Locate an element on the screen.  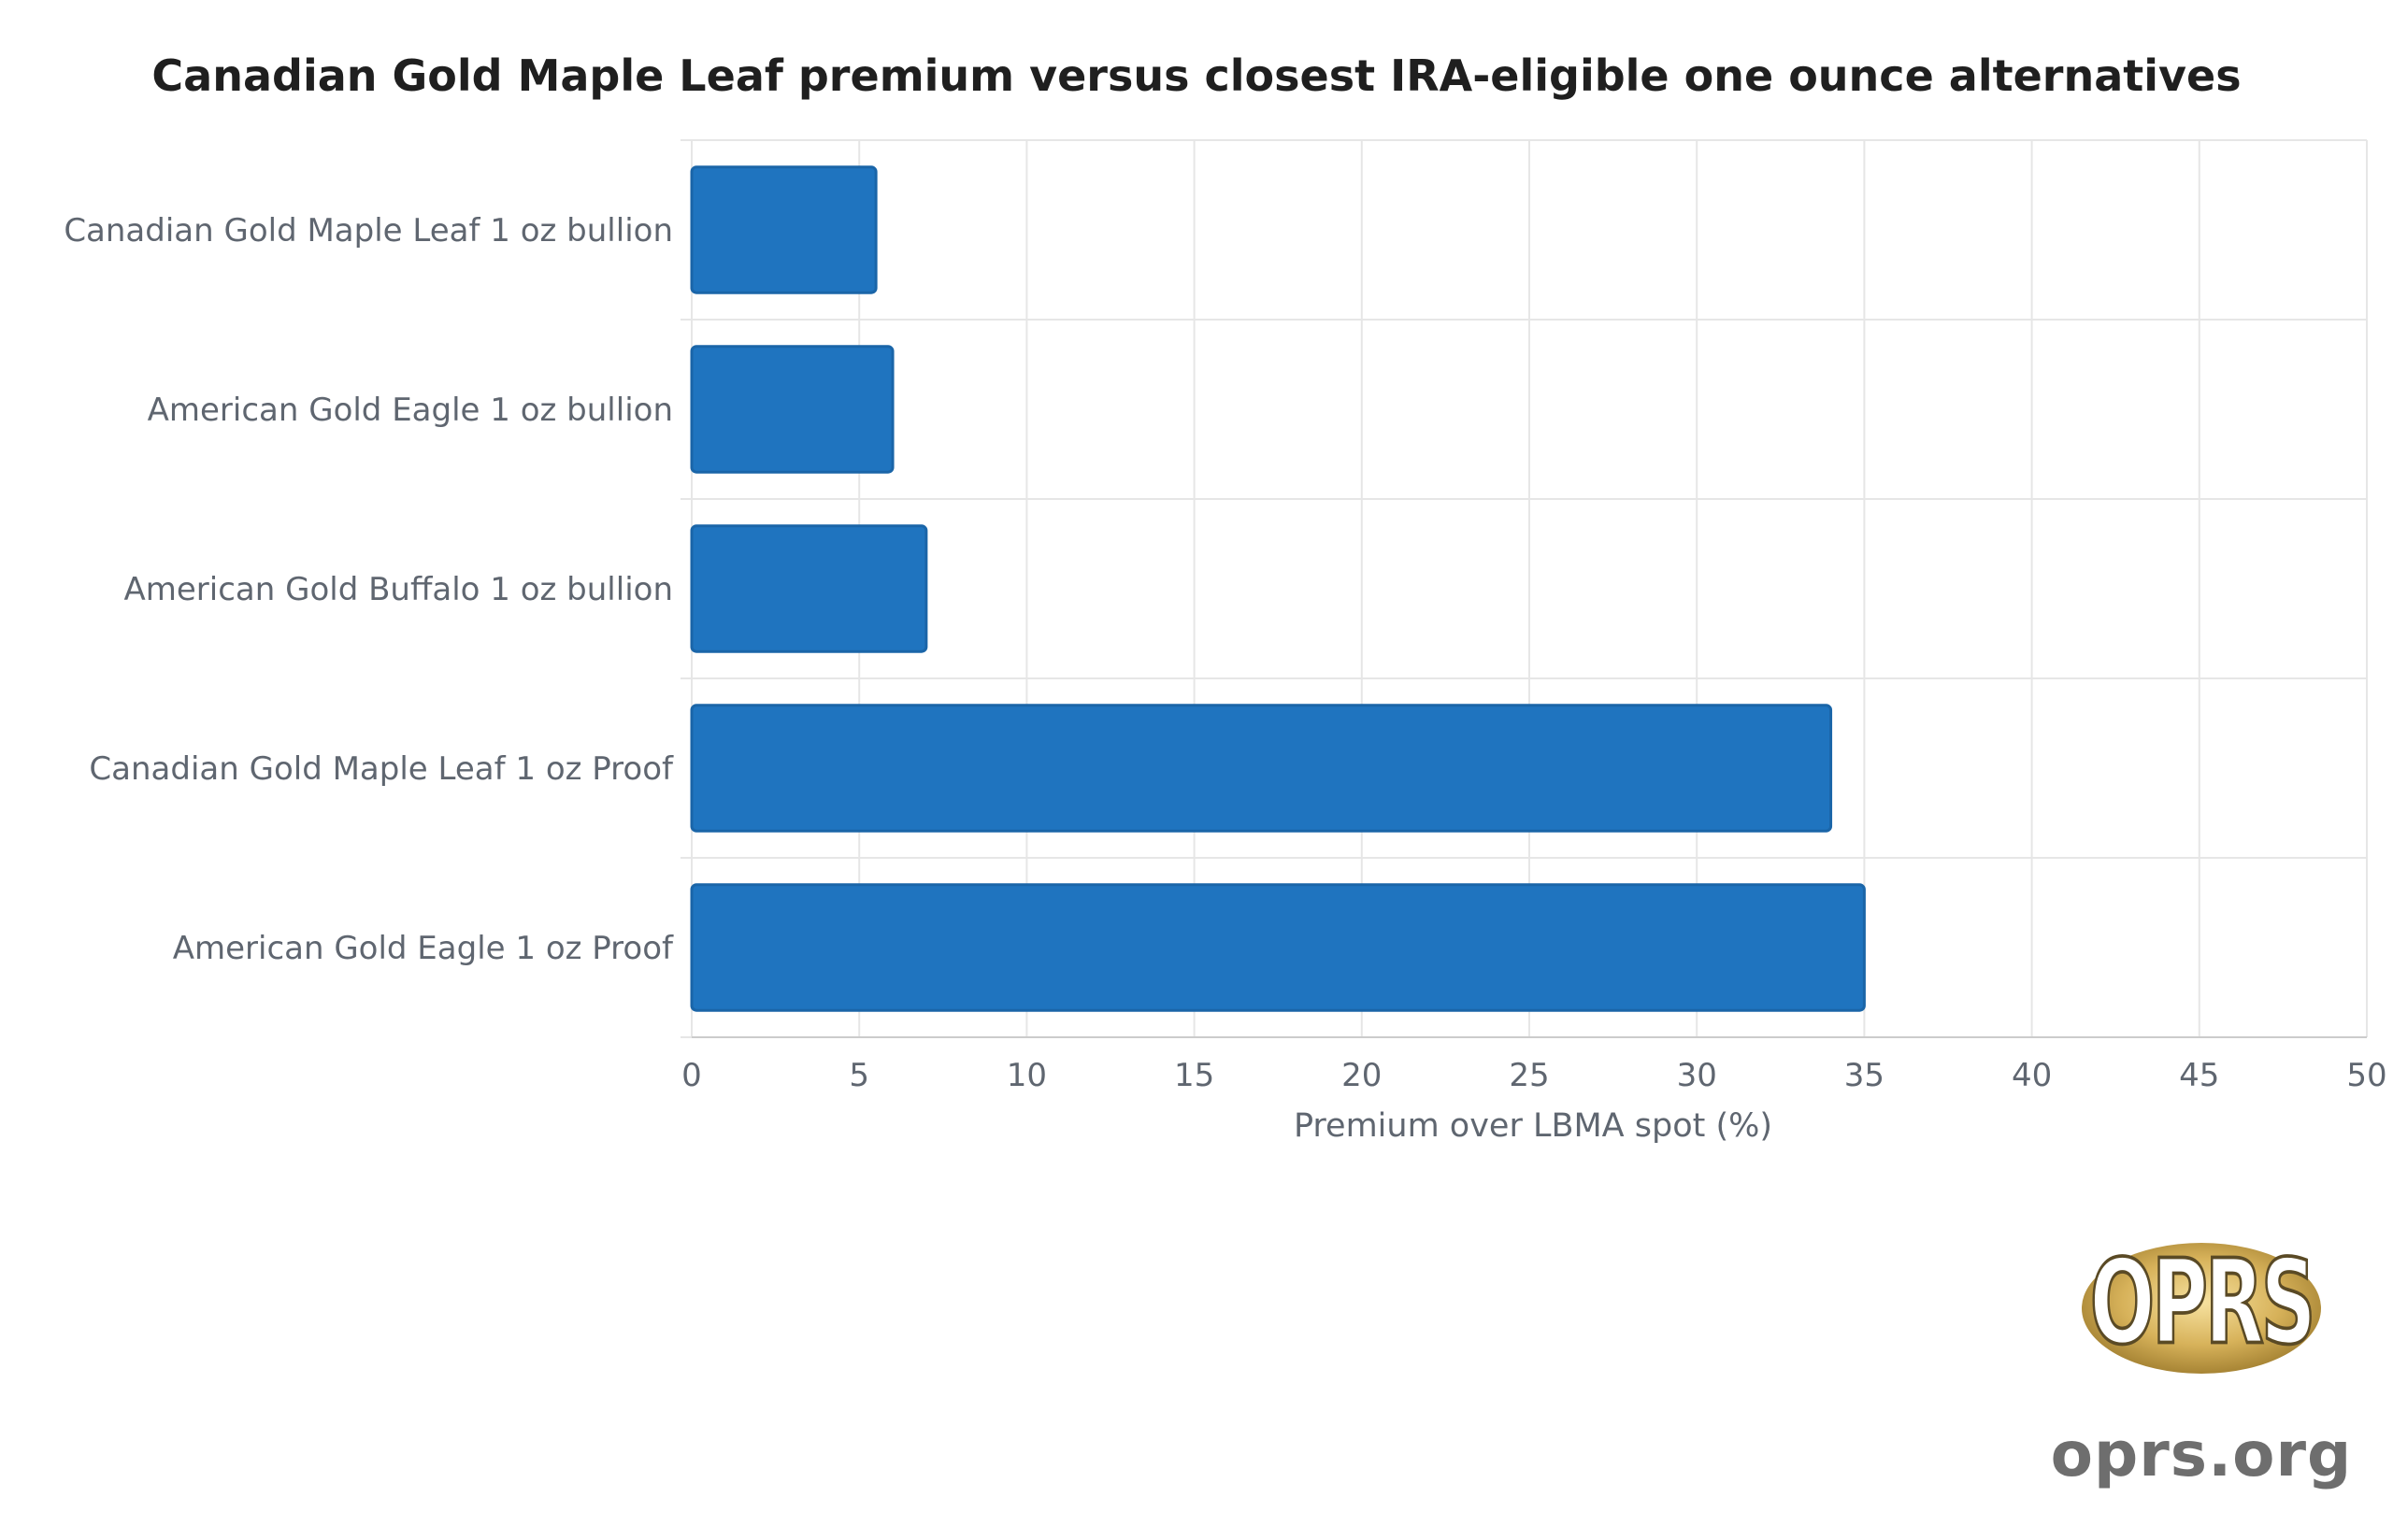
x-tick-label: 25 is located at coordinates (1529, 1075).